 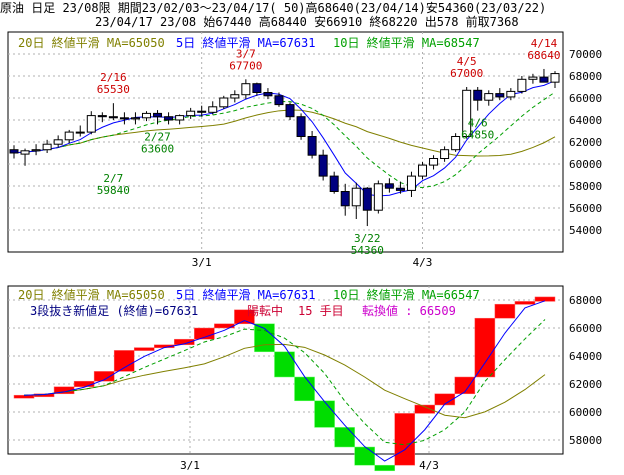 I want to click on annotation-value: 64850, so click(x=477, y=135).